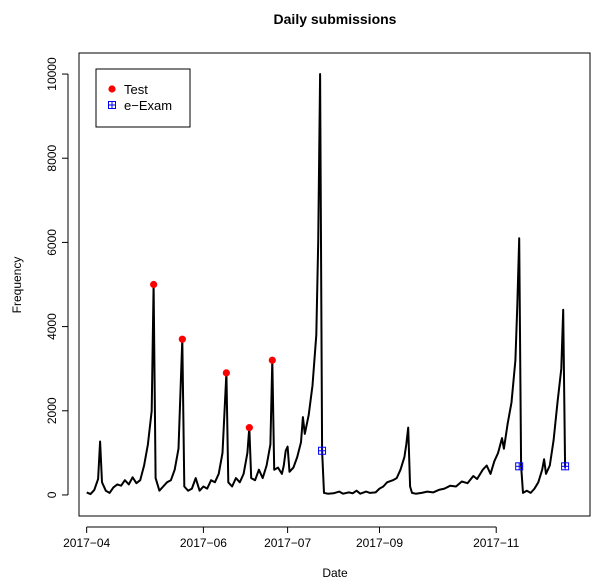  What do you see at coordinates (52, 326) in the screenshot?
I see `y-tick-label: 4000` at bounding box center [52, 326].